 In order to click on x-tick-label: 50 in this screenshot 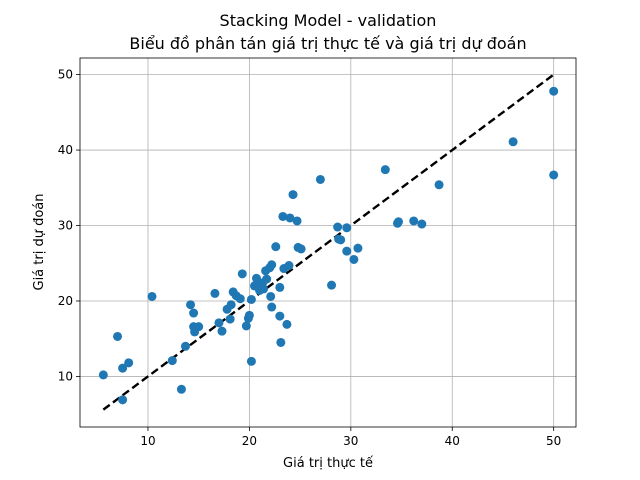, I will do `click(553, 441)`.